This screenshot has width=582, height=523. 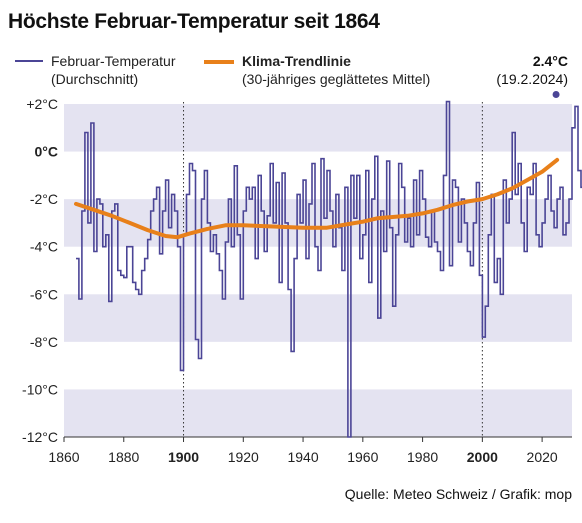 What do you see at coordinates (556, 94) in the screenshot?
I see `highlight-point` at bounding box center [556, 94].